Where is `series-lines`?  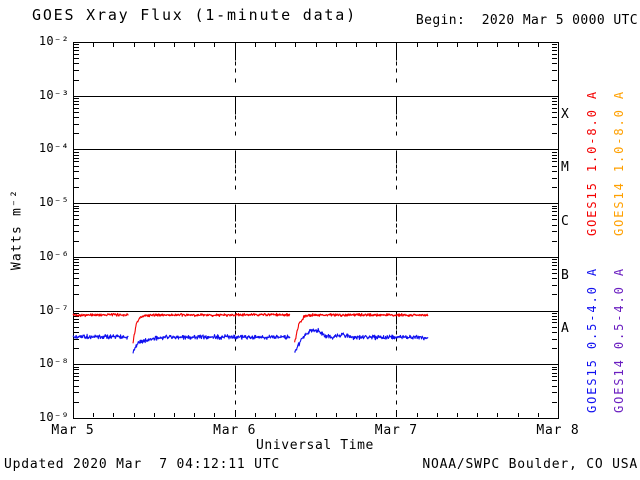 series-lines is located at coordinates (250, 333).